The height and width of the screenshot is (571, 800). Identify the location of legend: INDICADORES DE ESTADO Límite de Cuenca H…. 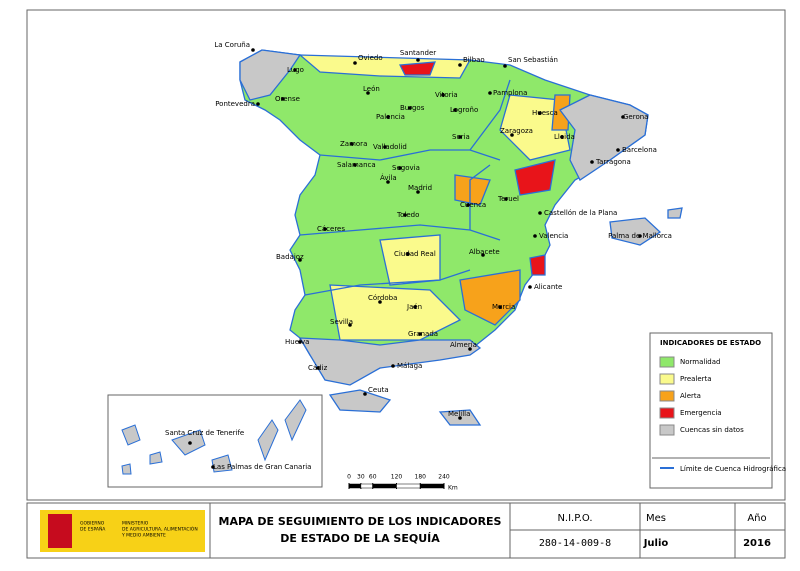
(717, 410).